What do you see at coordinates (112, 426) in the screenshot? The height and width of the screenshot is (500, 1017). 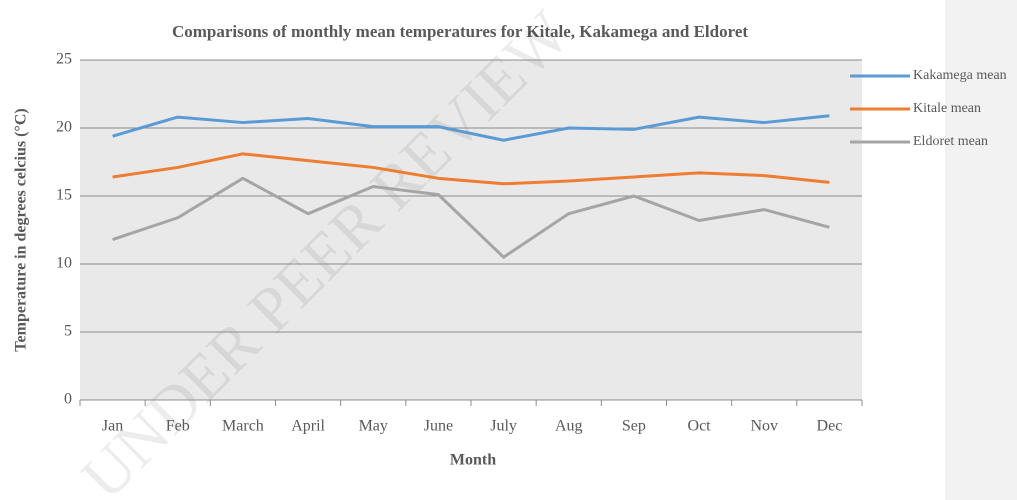 I see `x-tick-label: Jan` at bounding box center [112, 426].